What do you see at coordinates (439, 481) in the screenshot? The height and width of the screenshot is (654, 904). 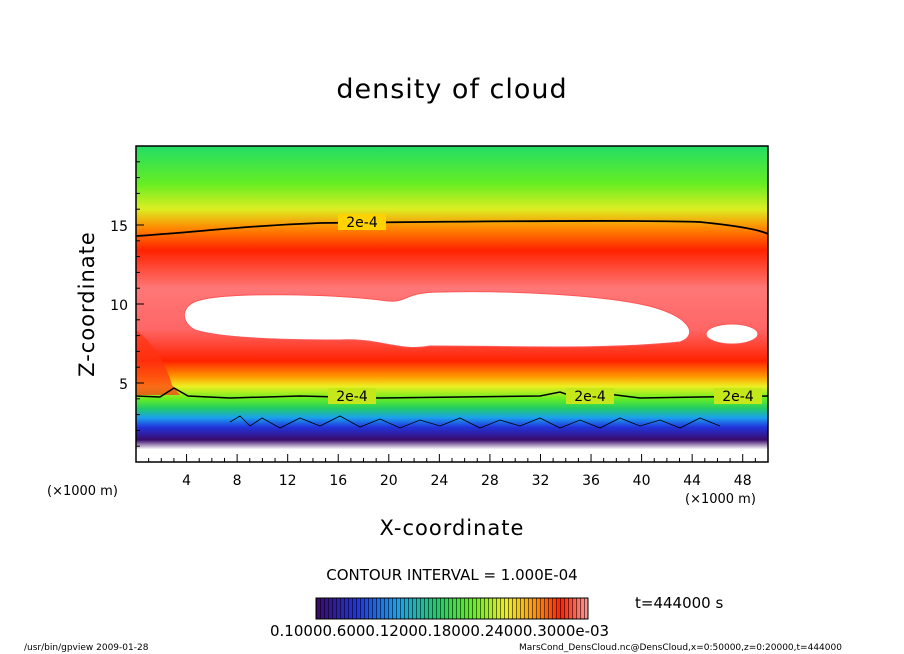 I see `x-tick-label: 24` at bounding box center [439, 481].